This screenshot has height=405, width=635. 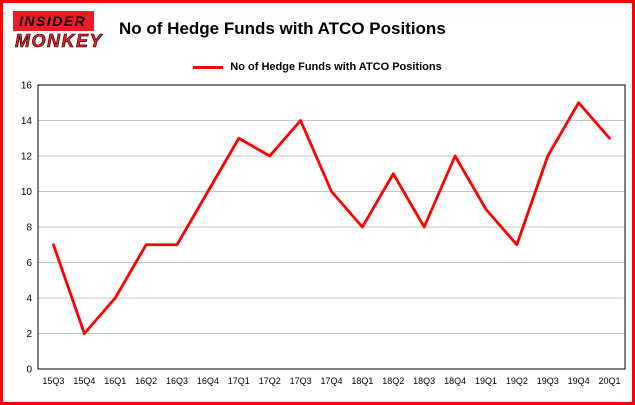 I want to click on x-axis-tick-label: 17Q4, so click(x=331, y=381).